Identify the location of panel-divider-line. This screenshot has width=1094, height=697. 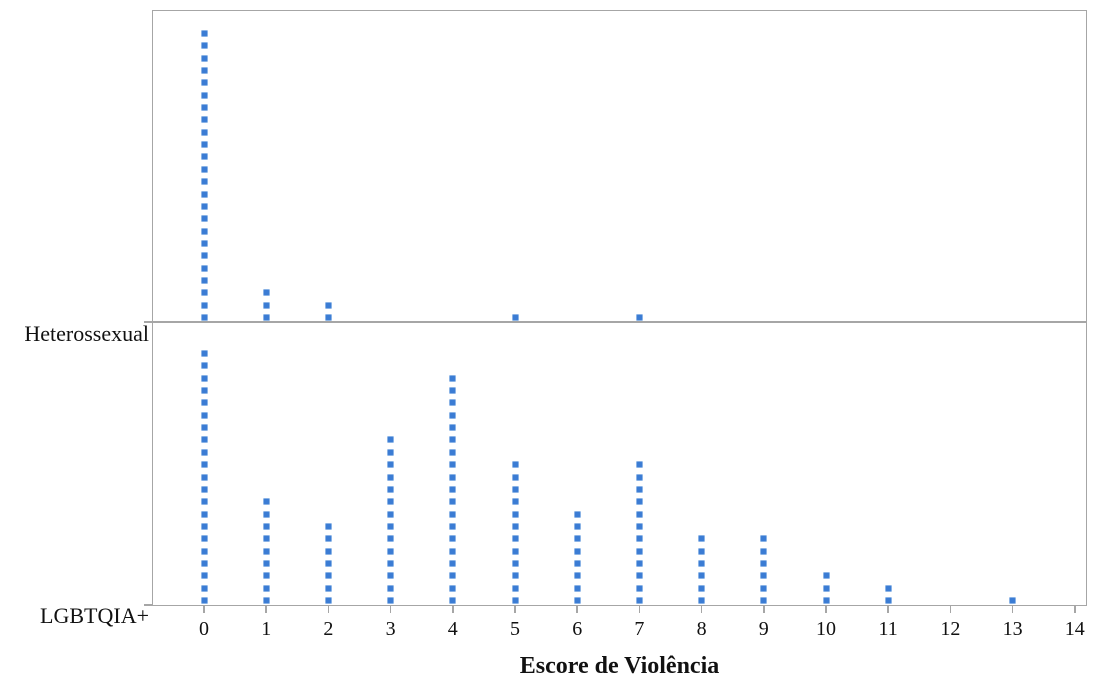
(619, 322).